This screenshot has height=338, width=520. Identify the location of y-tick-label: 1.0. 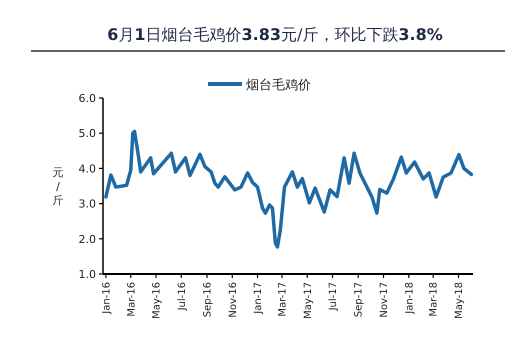
(87, 274).